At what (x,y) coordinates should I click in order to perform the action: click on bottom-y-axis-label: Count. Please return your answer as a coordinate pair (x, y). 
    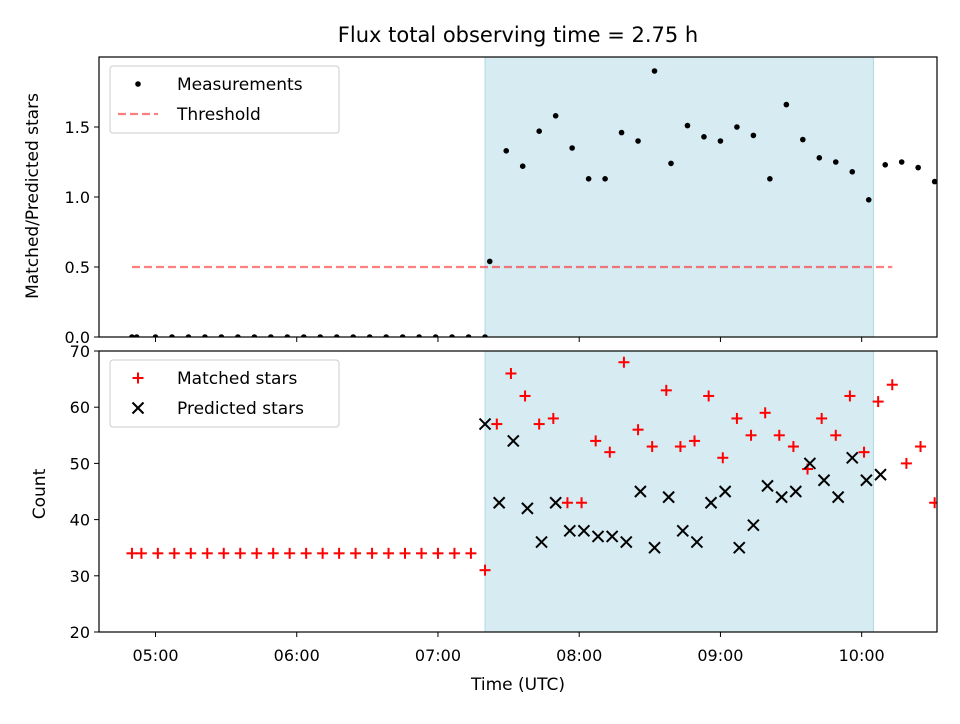
    Looking at the image, I should click on (40, 493).